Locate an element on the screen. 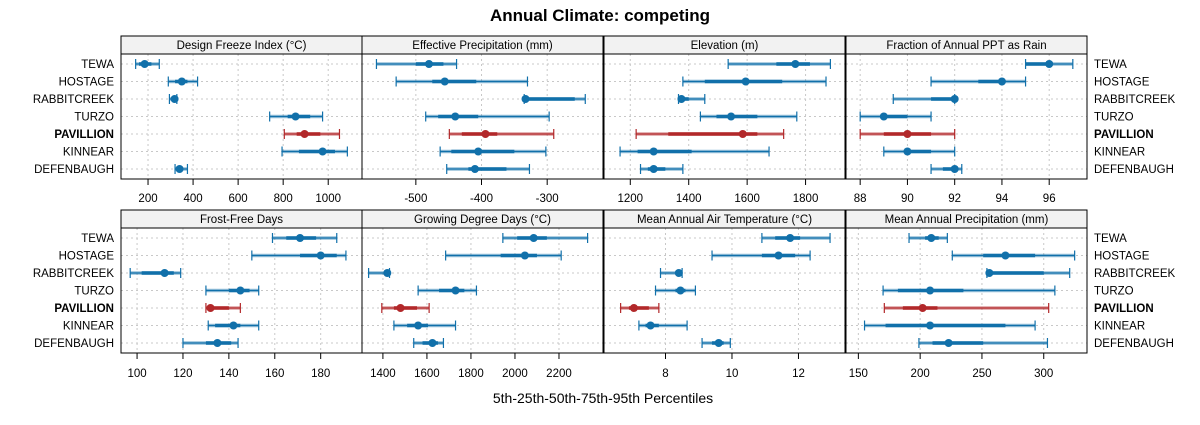 This screenshot has width=1200, height=425. panel-title: Elevation (m) is located at coordinates (725, 46).